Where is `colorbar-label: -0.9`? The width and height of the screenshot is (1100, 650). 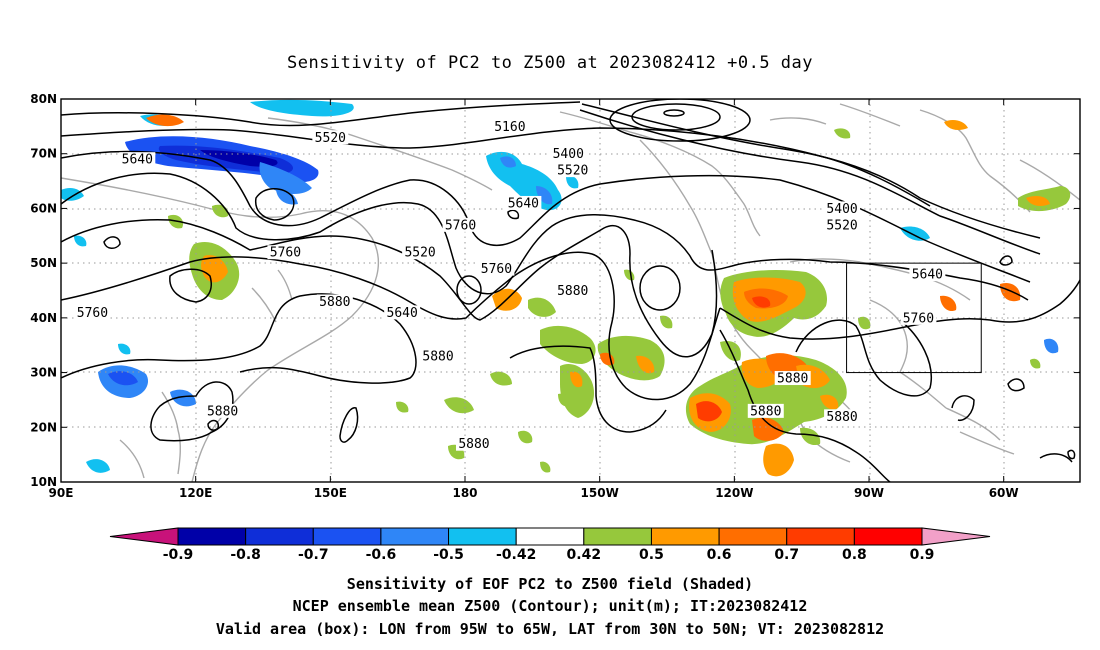
colorbar-label: -0.9 is located at coordinates (178, 555).